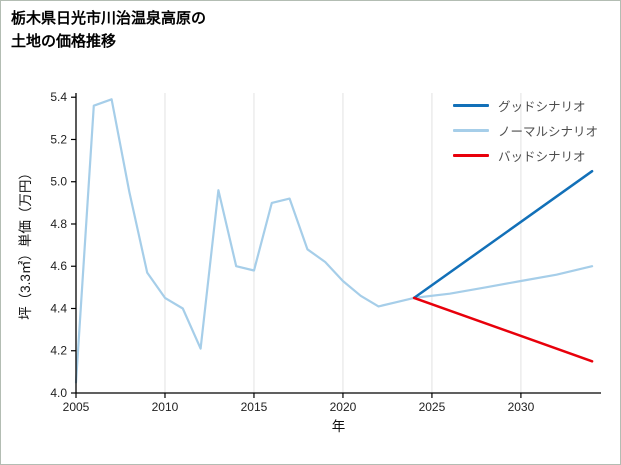 Image resolution: width=621 pixels, height=465 pixels. What do you see at coordinates (58, 182) in the screenshot?
I see `y-tick-label: 5.0` at bounding box center [58, 182].